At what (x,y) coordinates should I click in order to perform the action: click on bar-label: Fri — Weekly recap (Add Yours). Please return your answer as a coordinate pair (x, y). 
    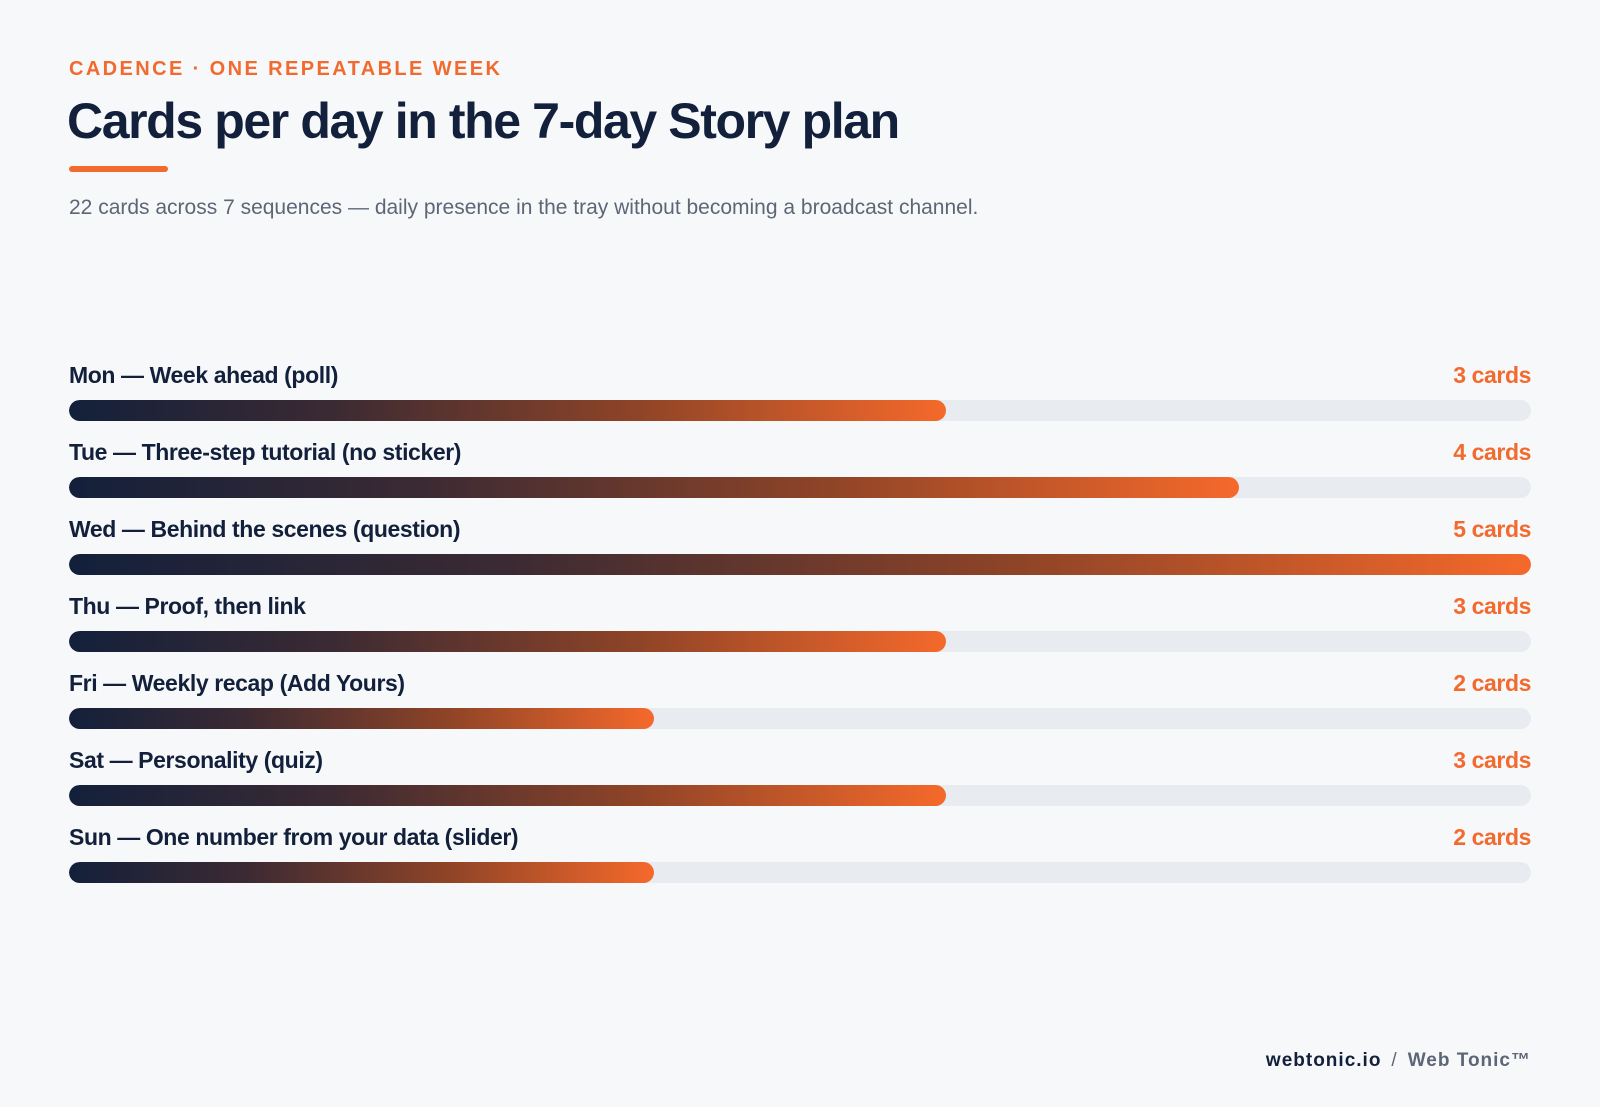
    Looking at the image, I should click on (237, 683).